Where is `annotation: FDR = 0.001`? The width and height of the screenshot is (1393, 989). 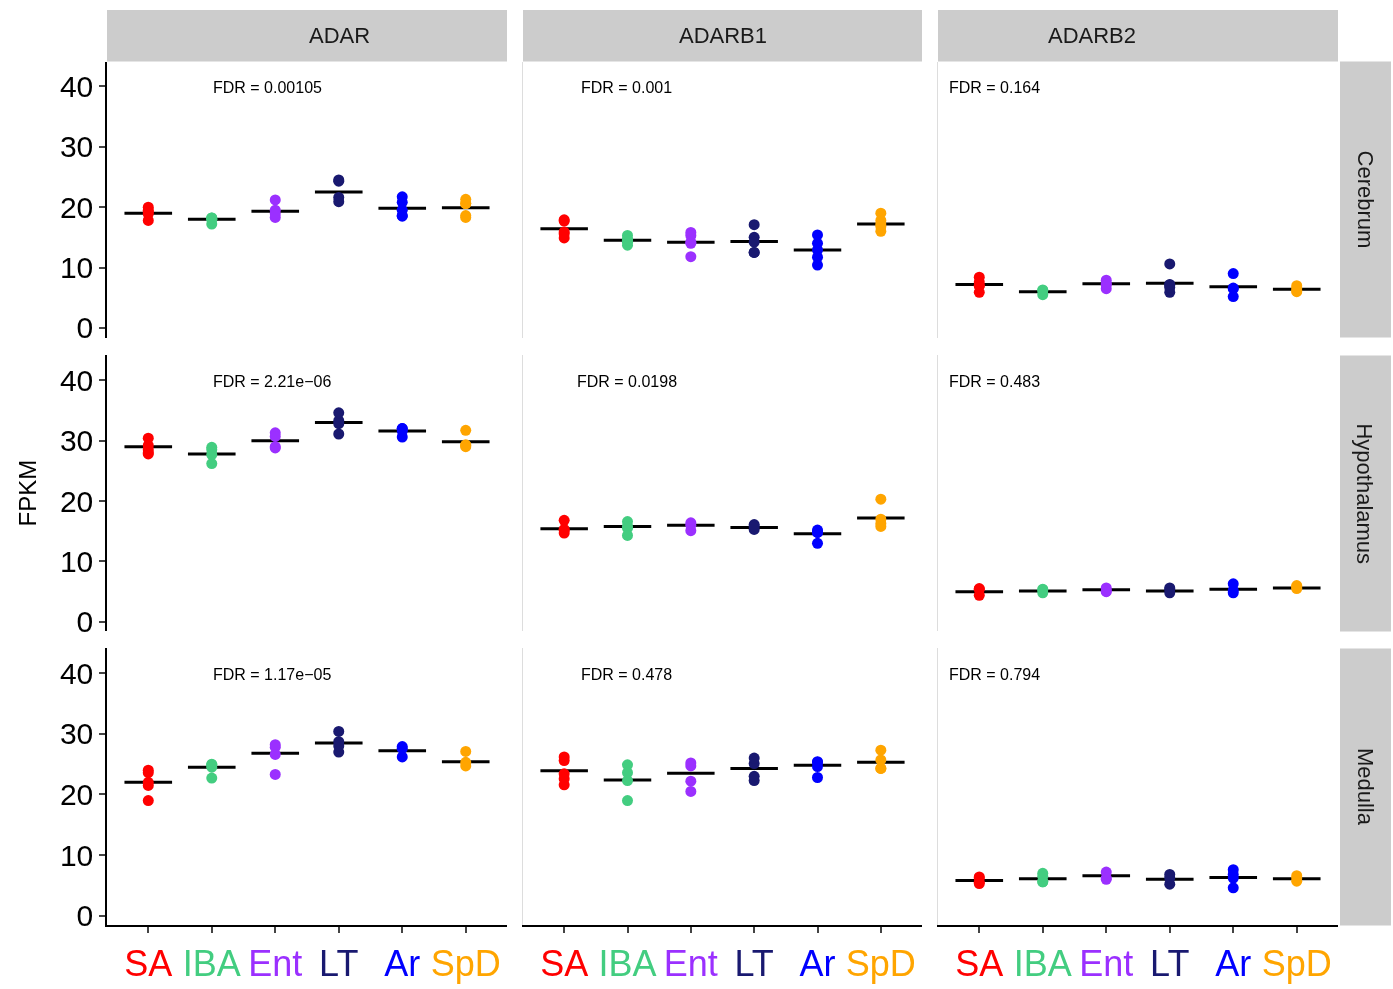 annotation: FDR = 0.001 is located at coordinates (627, 87).